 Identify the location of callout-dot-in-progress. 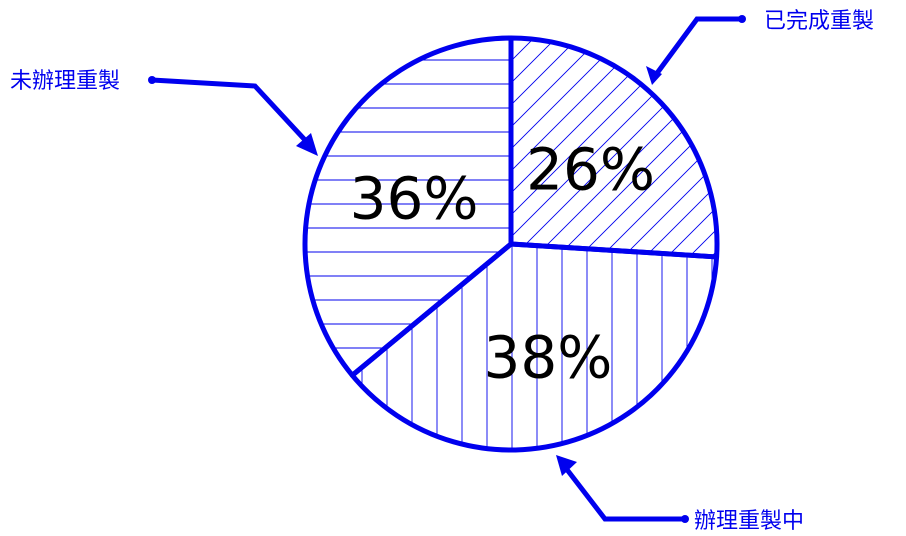
(685, 519).